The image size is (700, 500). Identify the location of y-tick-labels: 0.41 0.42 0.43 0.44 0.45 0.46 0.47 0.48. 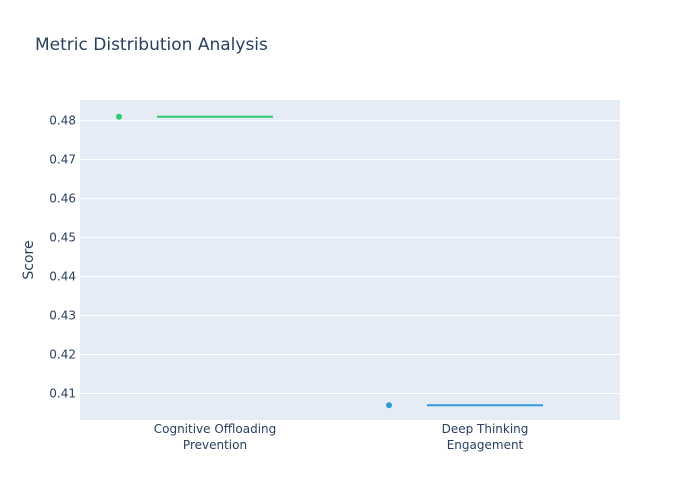
(62, 257).